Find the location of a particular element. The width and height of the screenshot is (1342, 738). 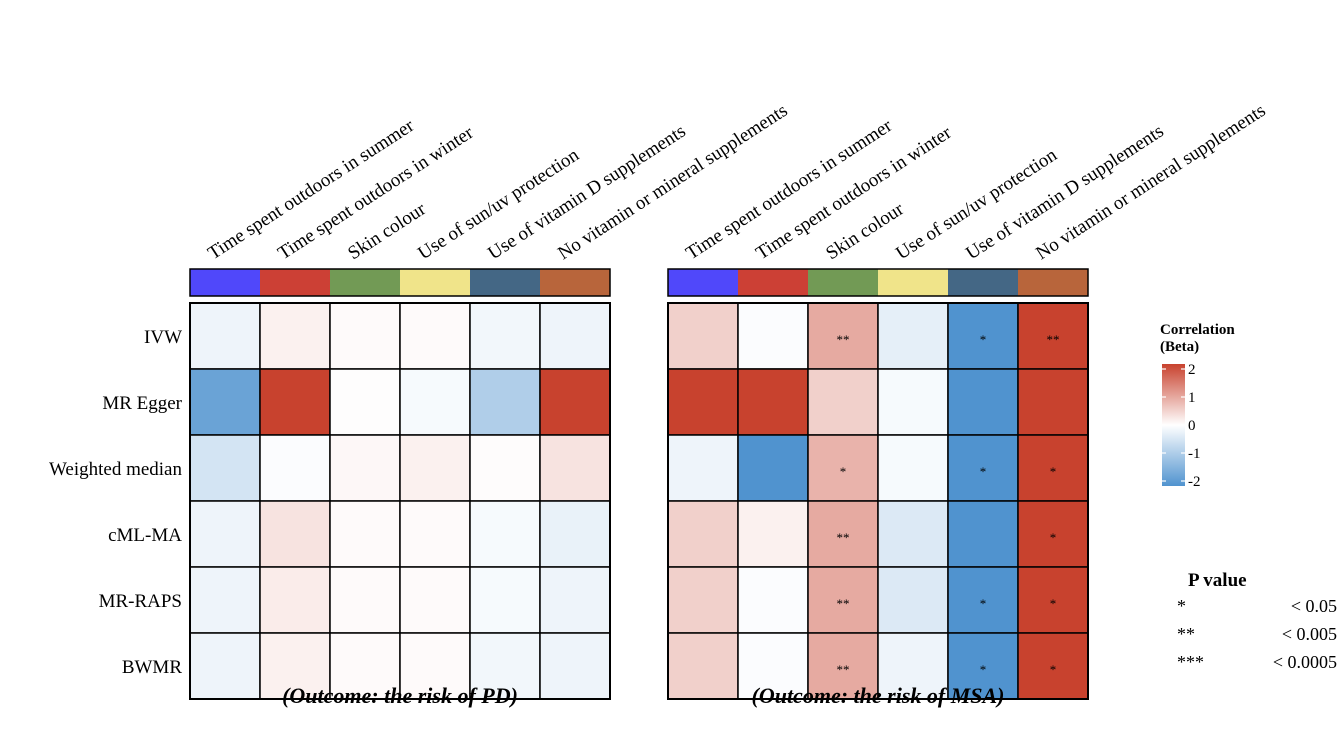

colorbar-tick-label: -1 is located at coordinates (1194, 454).